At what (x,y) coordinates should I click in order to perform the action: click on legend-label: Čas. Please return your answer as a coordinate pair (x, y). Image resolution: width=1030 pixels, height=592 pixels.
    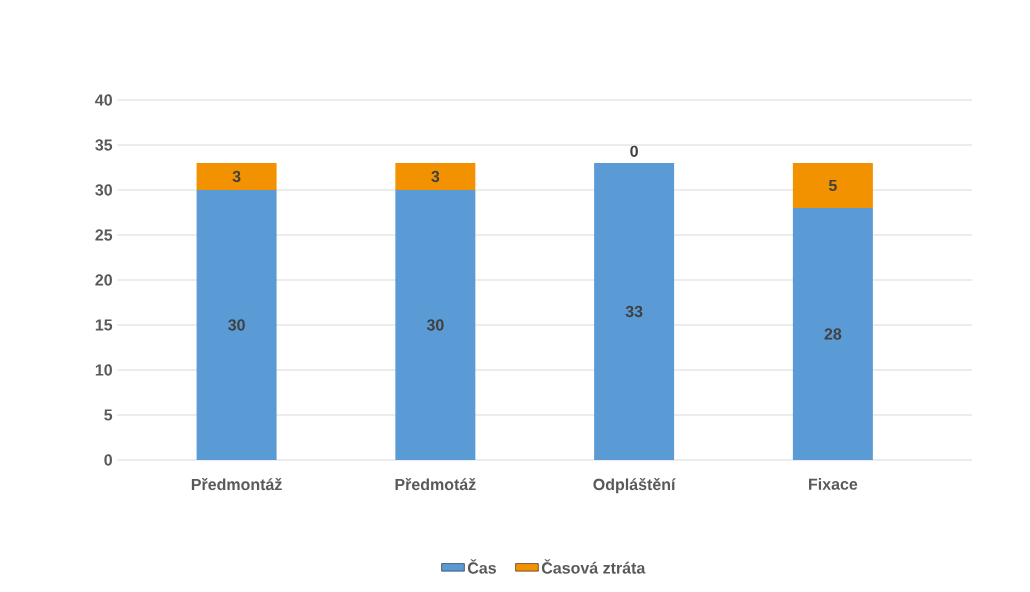
    Looking at the image, I should click on (481, 566).